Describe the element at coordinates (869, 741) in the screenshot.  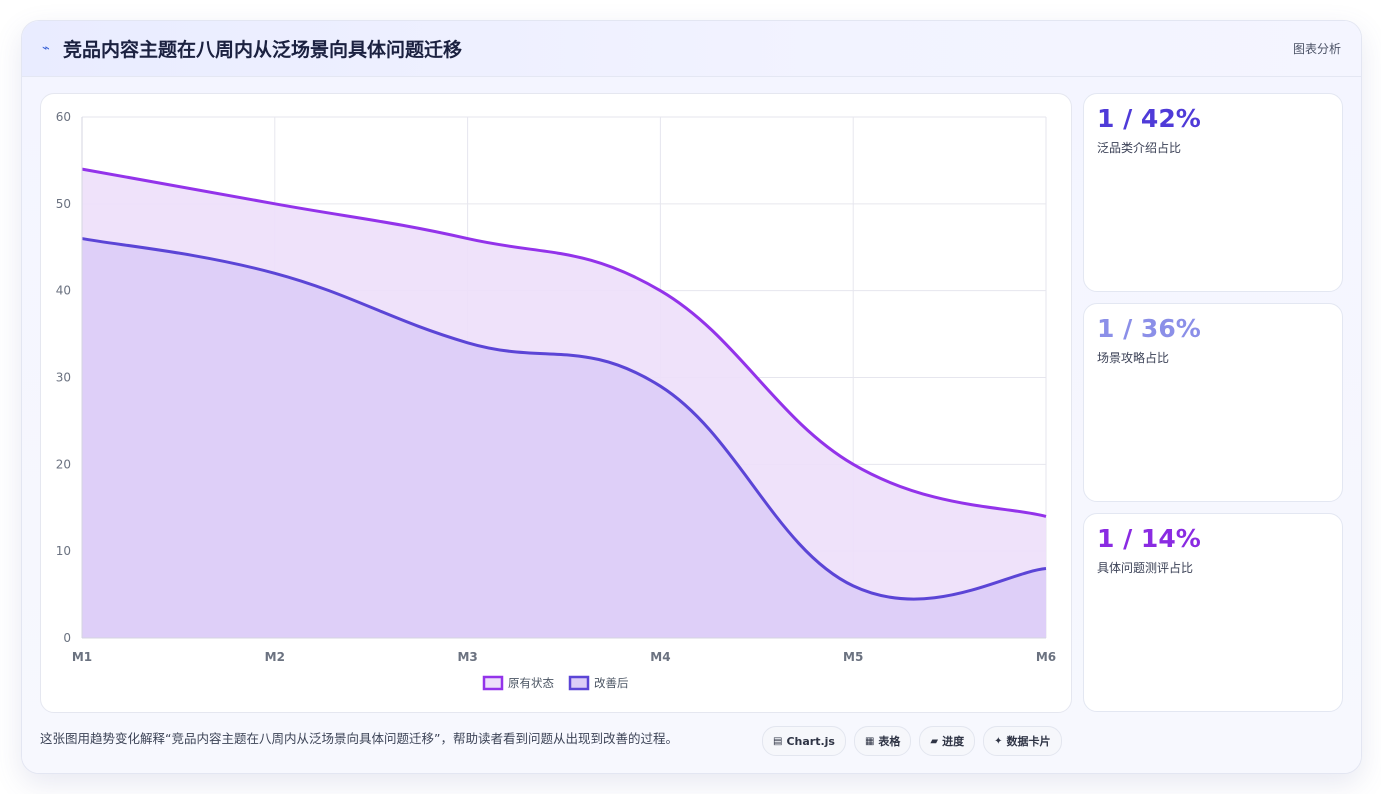
I see `table-icon: ▦` at that location.